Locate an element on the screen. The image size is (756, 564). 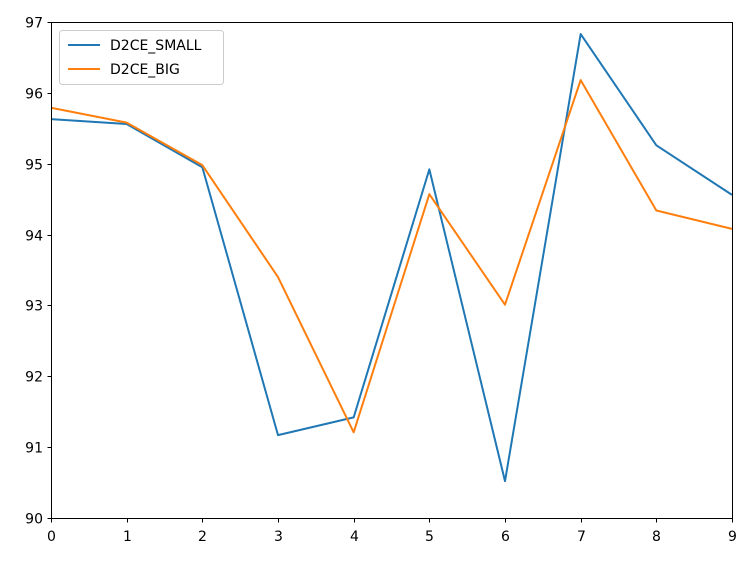
legend-box is located at coordinates (141, 57).